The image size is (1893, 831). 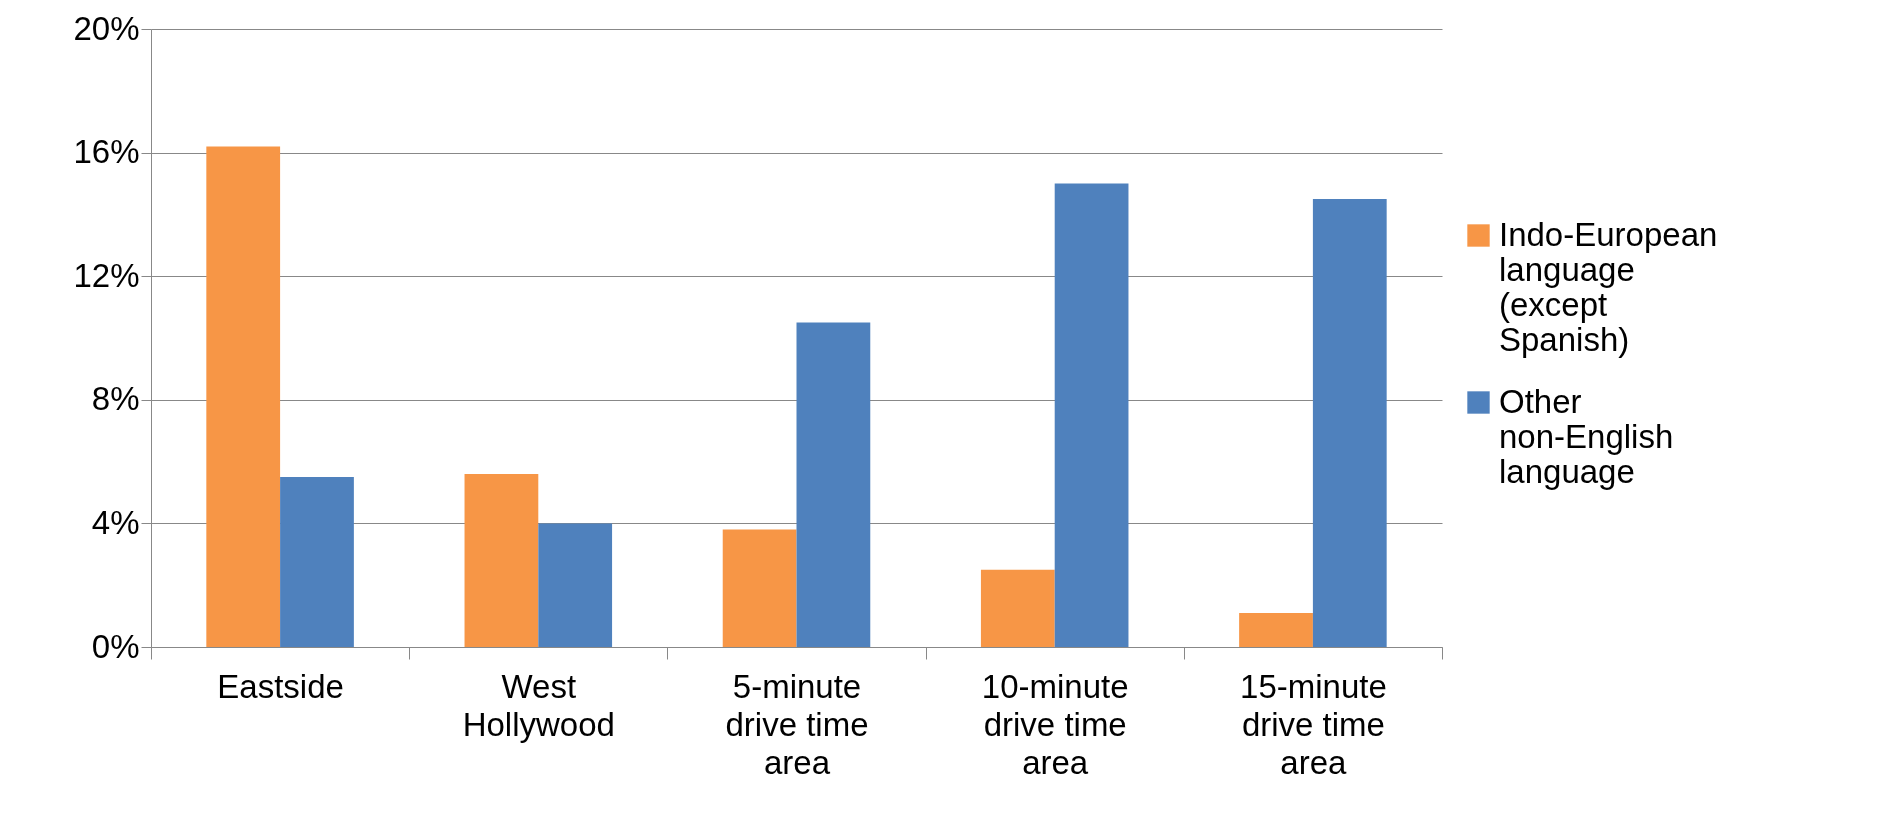 What do you see at coordinates (538, 705) in the screenshot?
I see `x-tick-label: West Hollywood` at bounding box center [538, 705].